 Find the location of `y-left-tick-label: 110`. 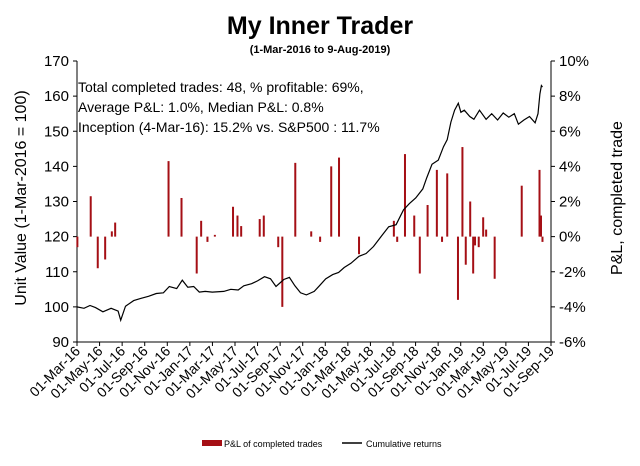

y-left-tick-label: 110 is located at coordinates (57, 272).